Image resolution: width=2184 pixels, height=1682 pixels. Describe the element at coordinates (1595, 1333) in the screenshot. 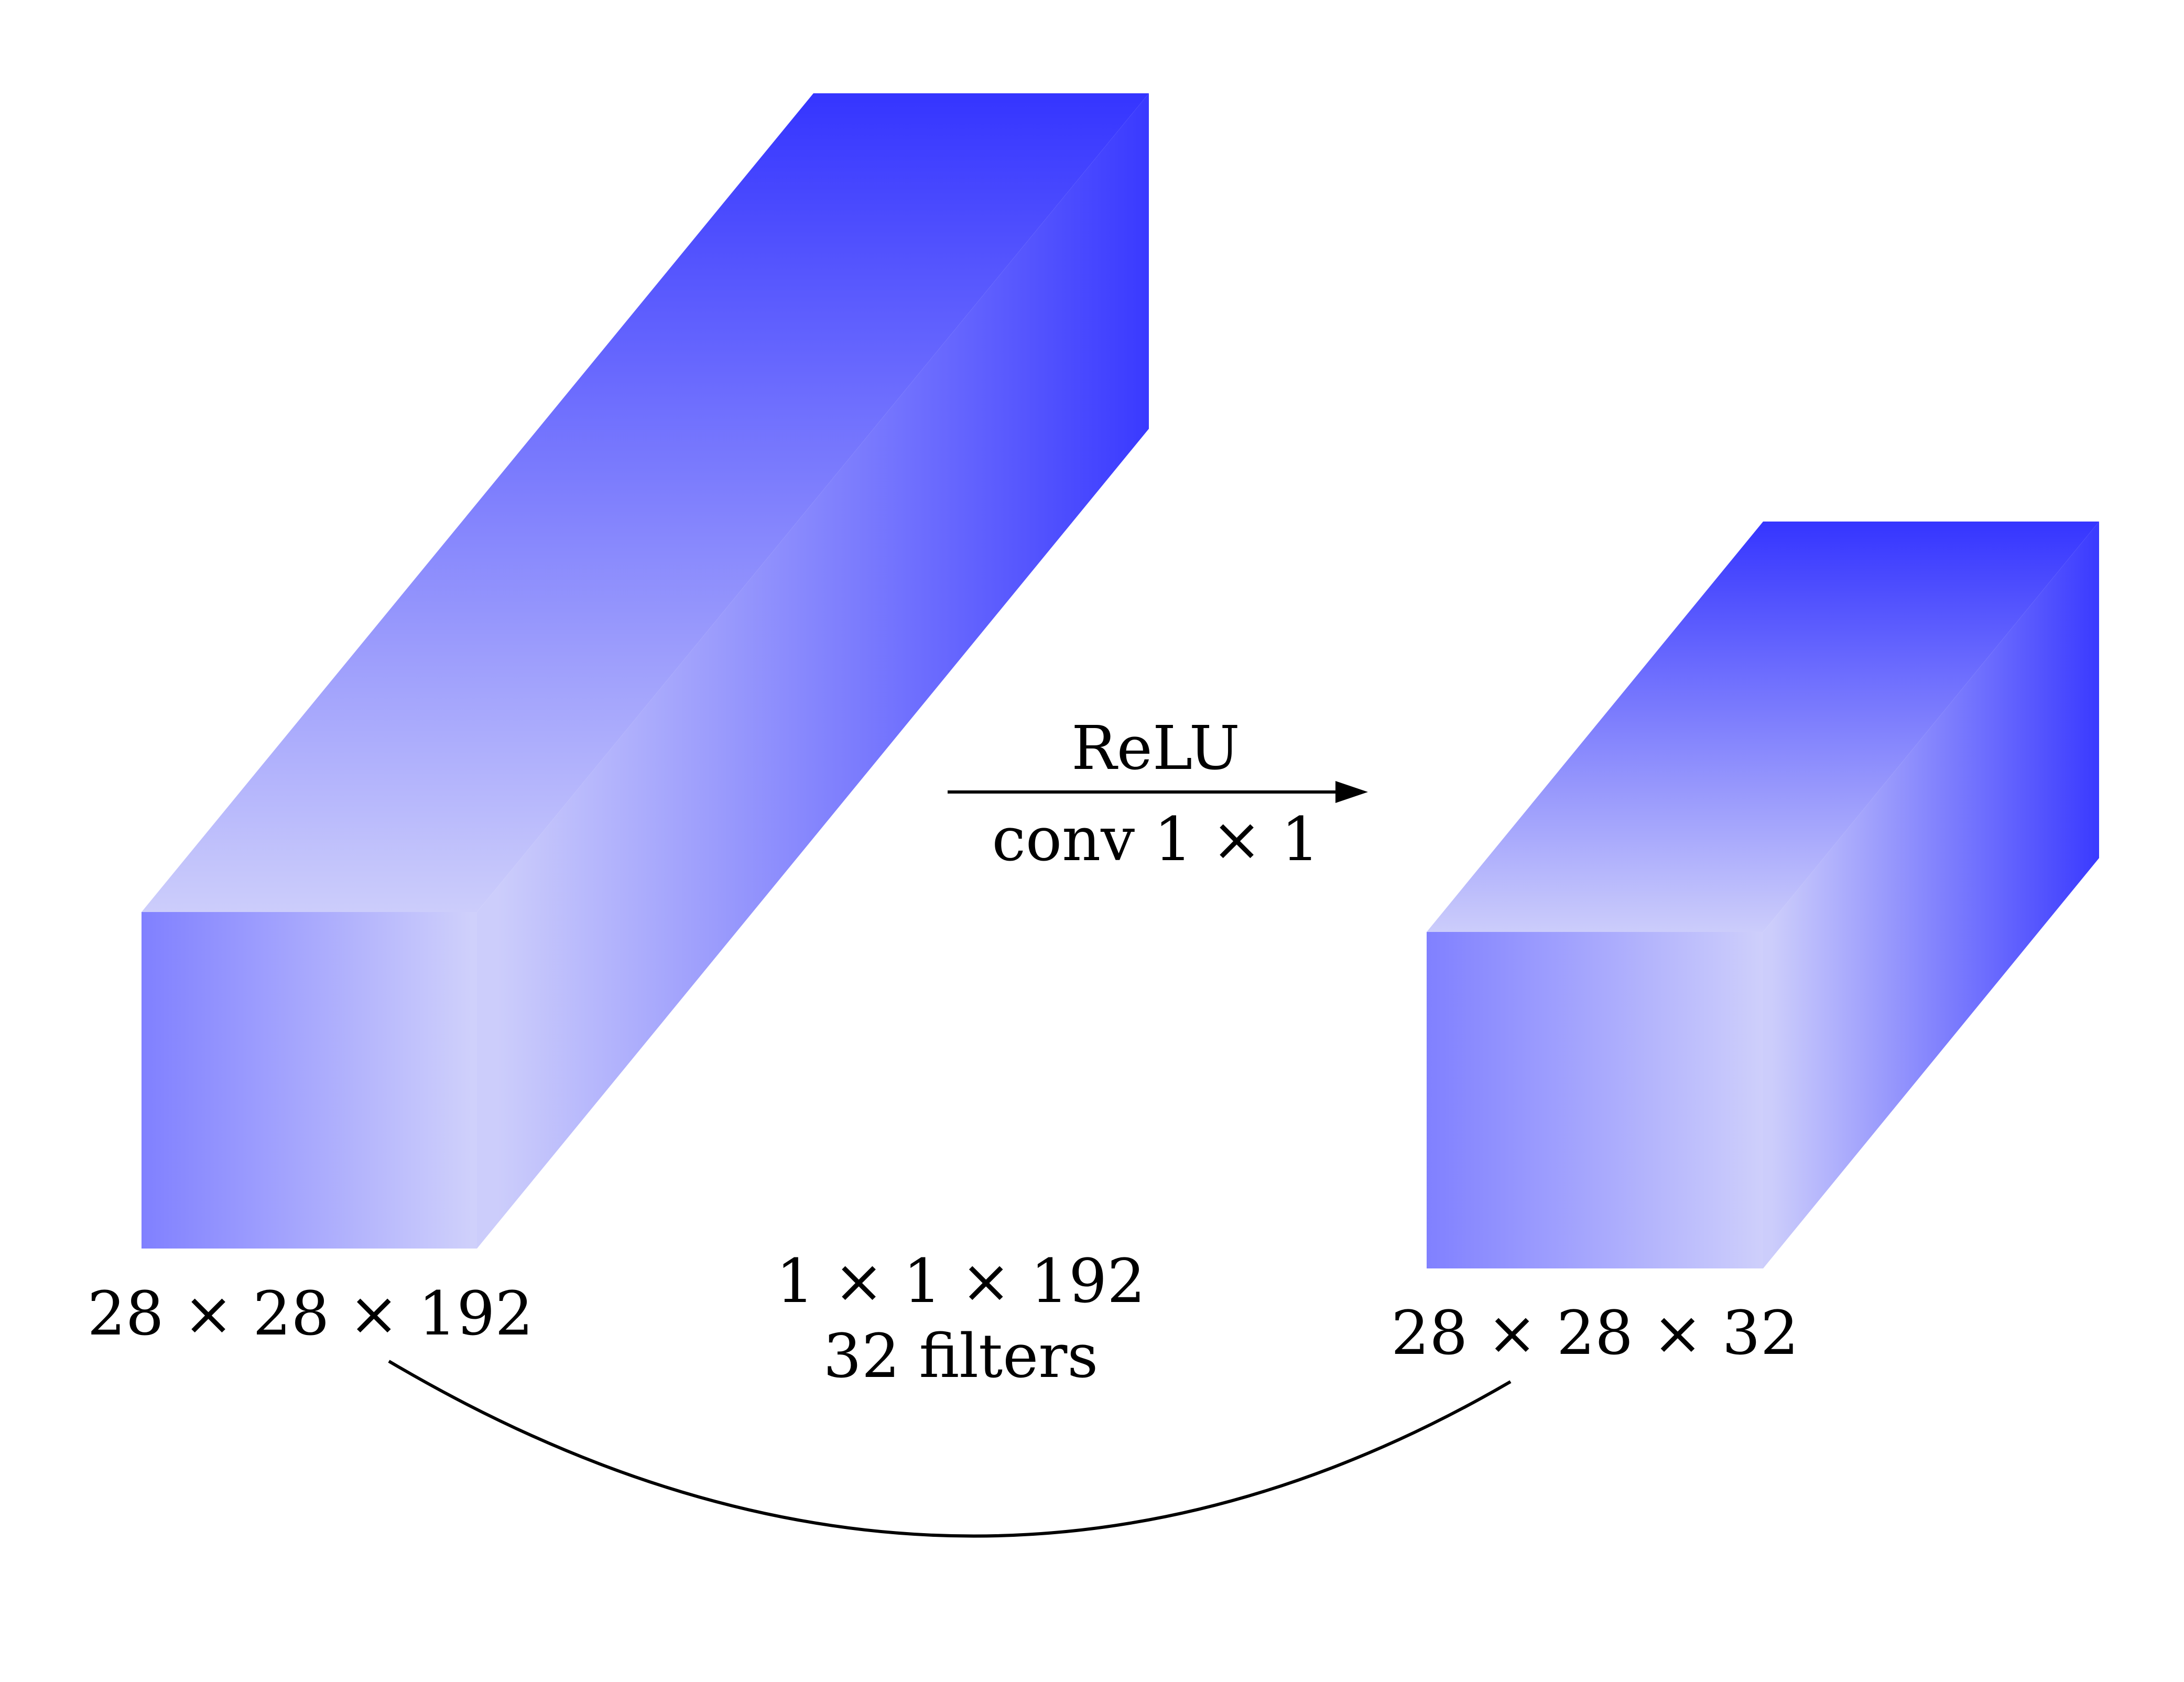

I see `output-dims-label: 28 × 28 × 32` at that location.